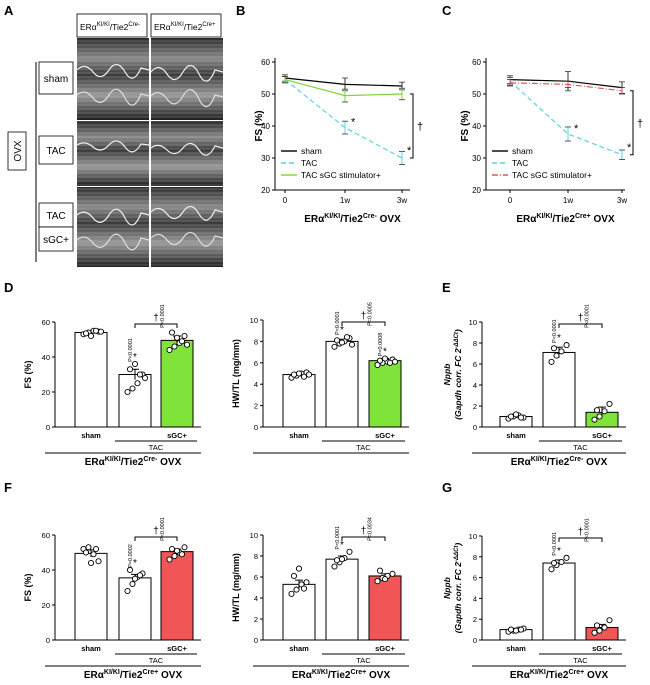 This screenshot has height=685, width=650. Describe the element at coordinates (56, 239) in the screenshot. I see `row-box-sgc` at that location.